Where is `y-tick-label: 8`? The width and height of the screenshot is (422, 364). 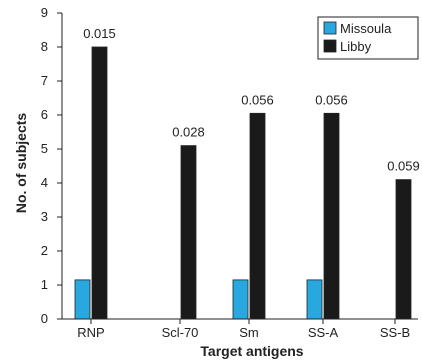
y-tick-label: 8 is located at coordinates (44, 46).